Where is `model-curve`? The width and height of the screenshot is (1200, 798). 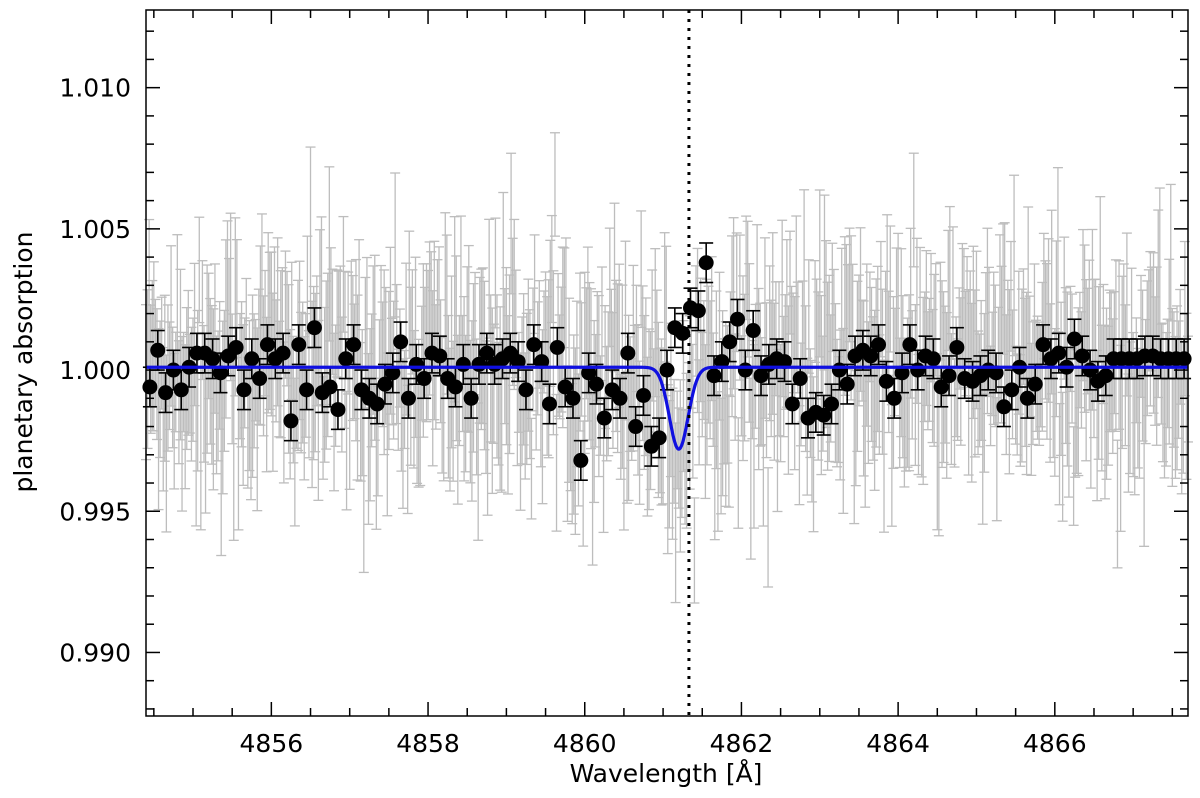 model-curve is located at coordinates (667, 408).